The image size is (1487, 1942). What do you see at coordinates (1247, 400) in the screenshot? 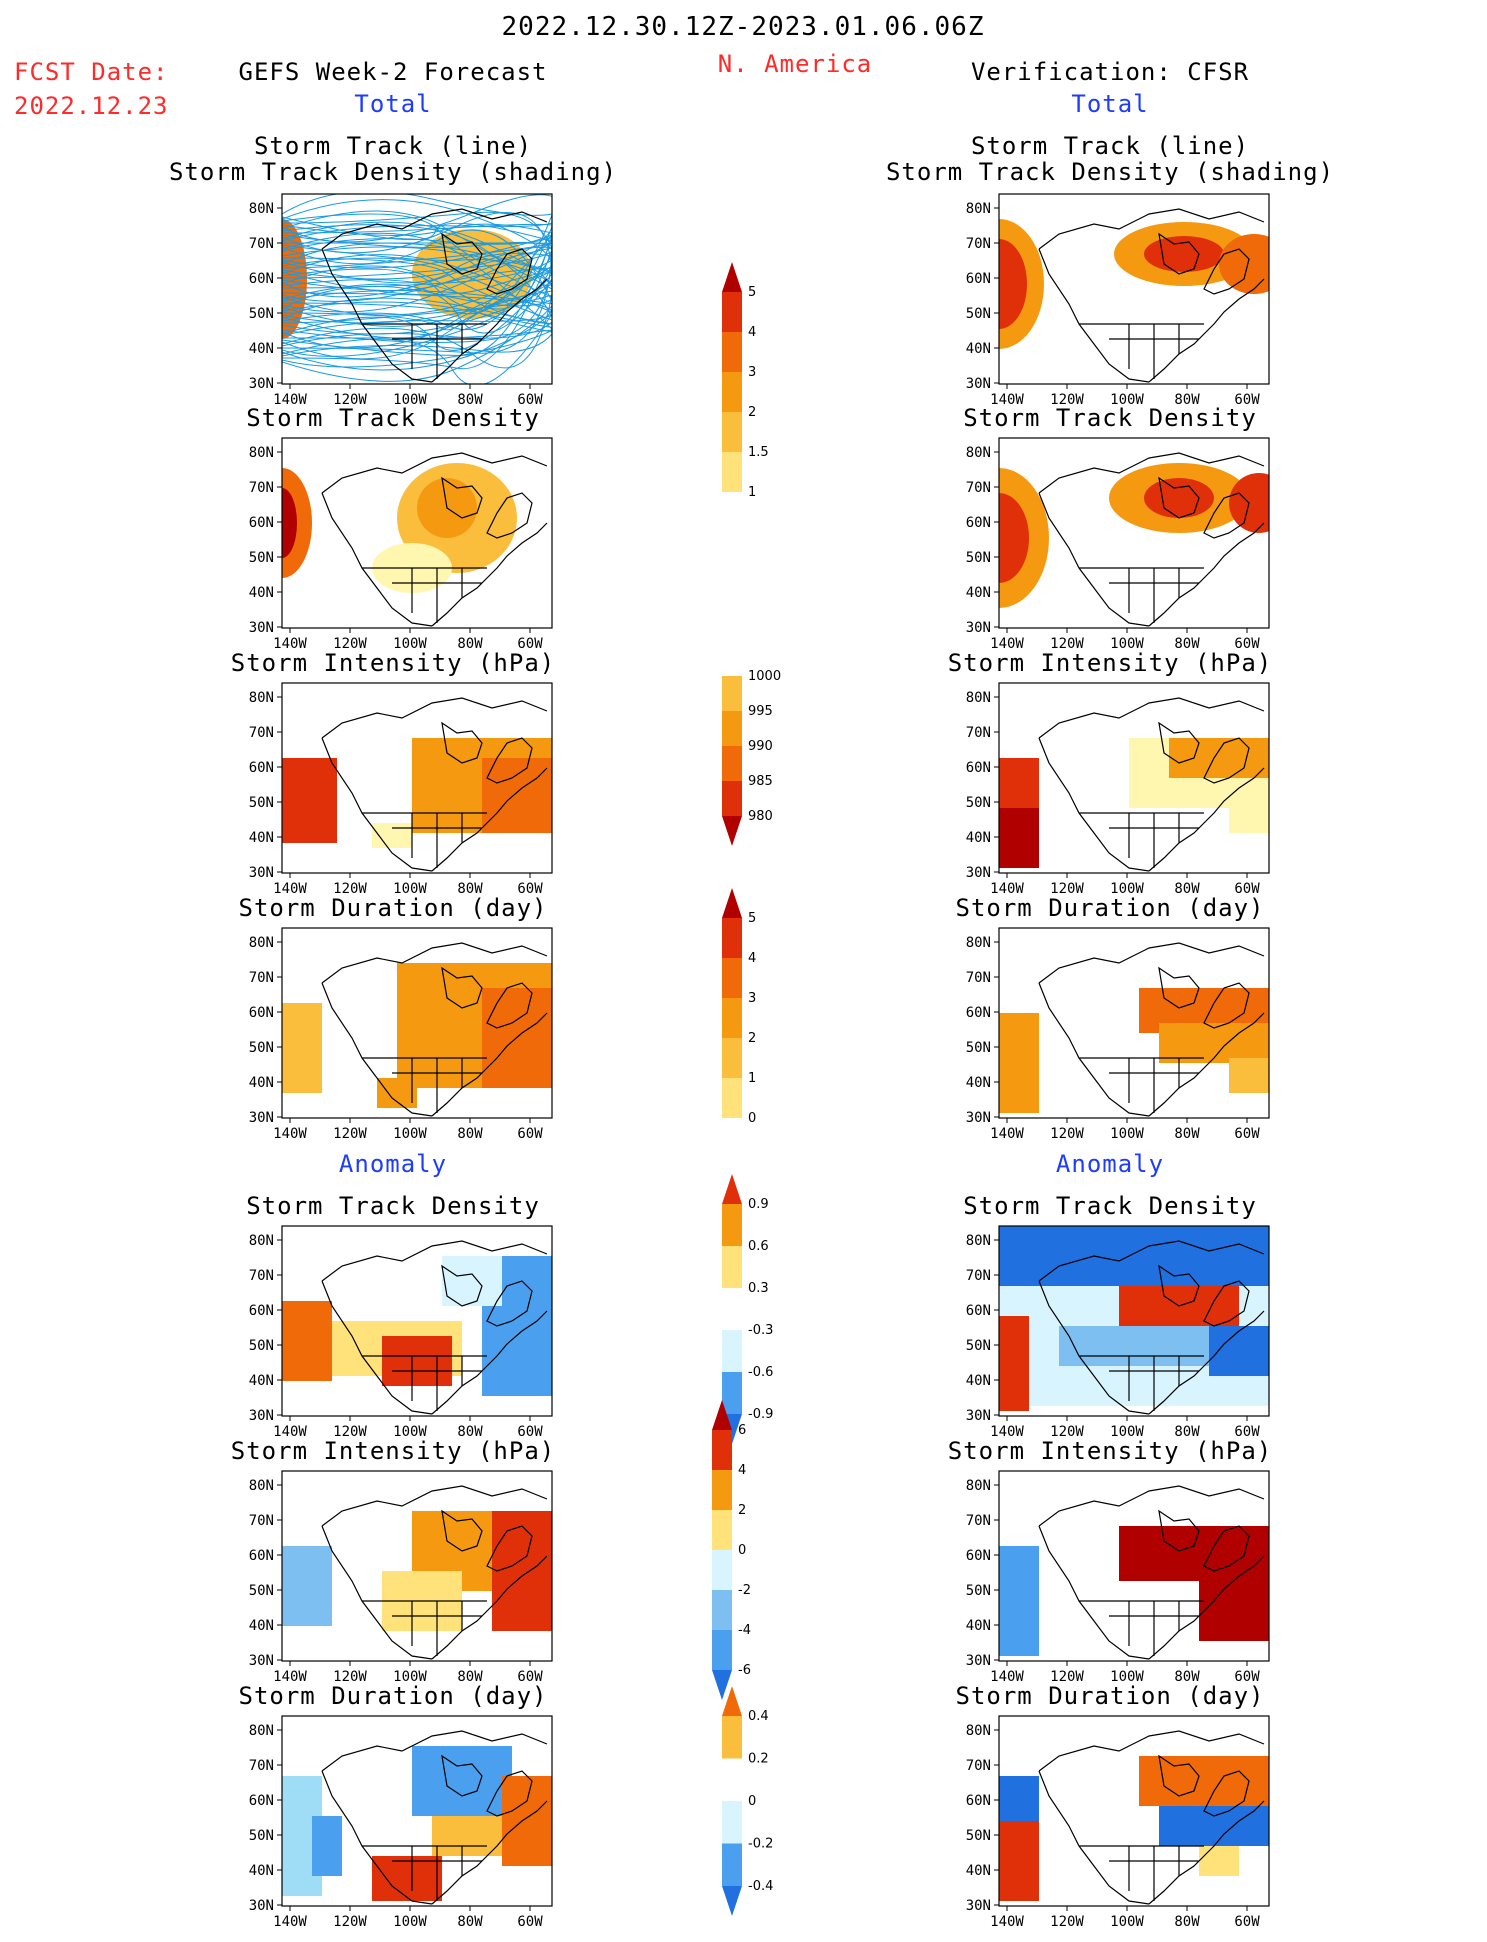
I see `lon-label: 60W` at bounding box center [1247, 400].